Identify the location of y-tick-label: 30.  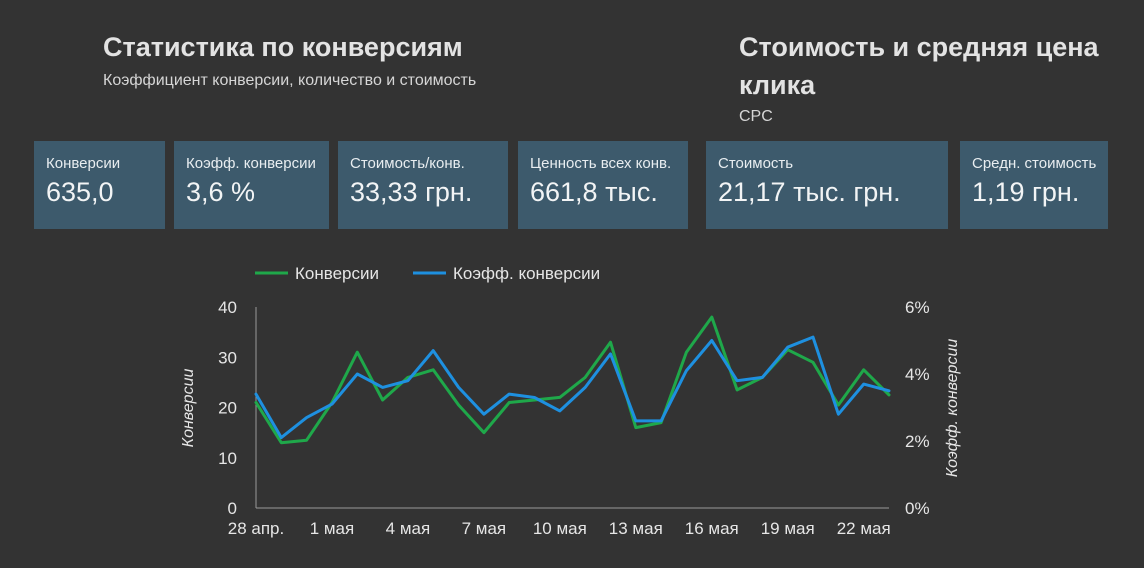
(227, 357).